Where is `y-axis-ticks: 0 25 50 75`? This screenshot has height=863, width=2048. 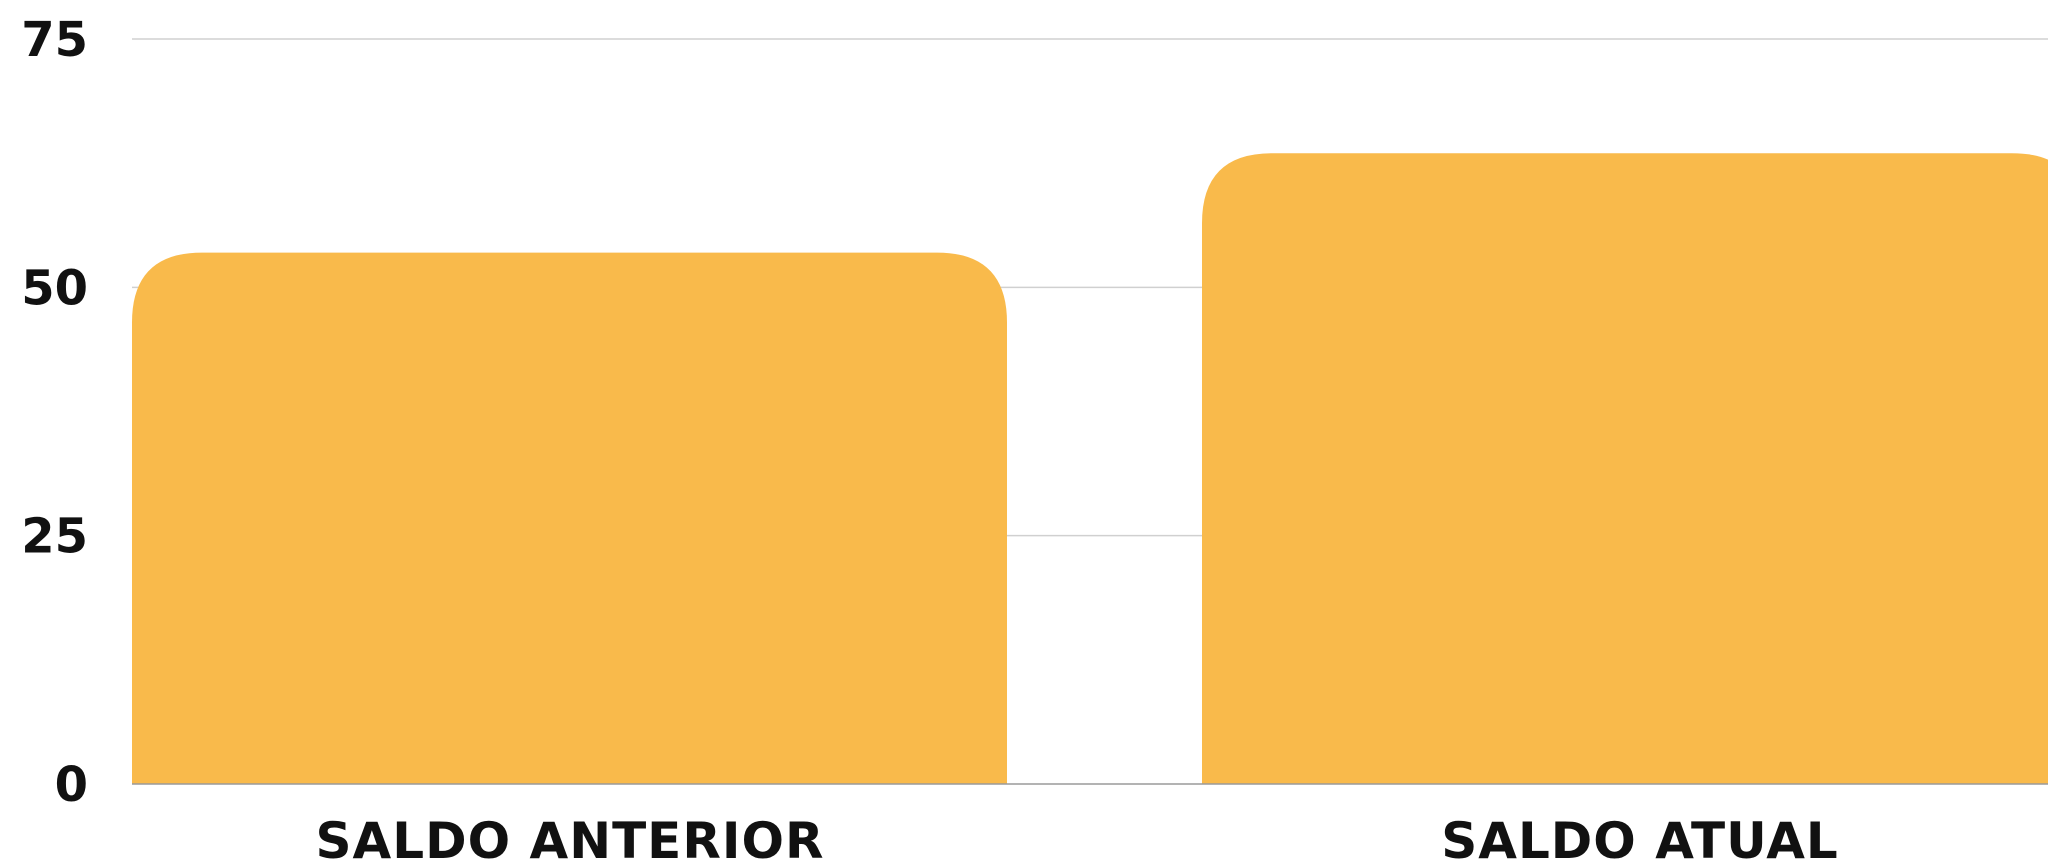 y-axis-ticks: 0 25 50 75 is located at coordinates (54, 412).